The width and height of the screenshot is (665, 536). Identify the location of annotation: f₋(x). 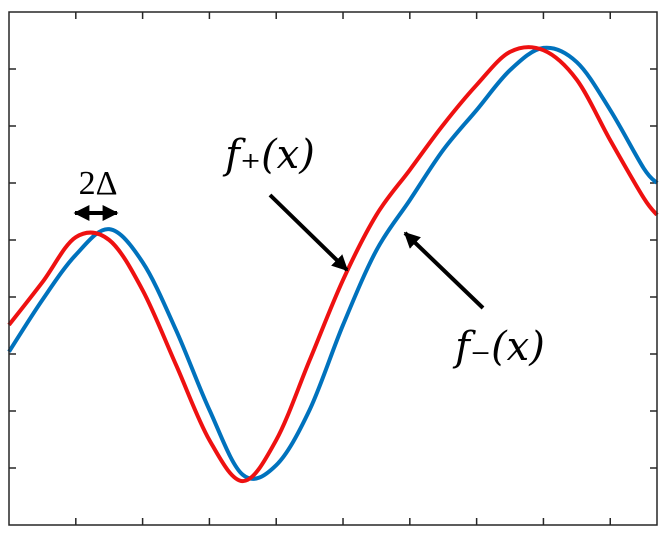
(498, 347).